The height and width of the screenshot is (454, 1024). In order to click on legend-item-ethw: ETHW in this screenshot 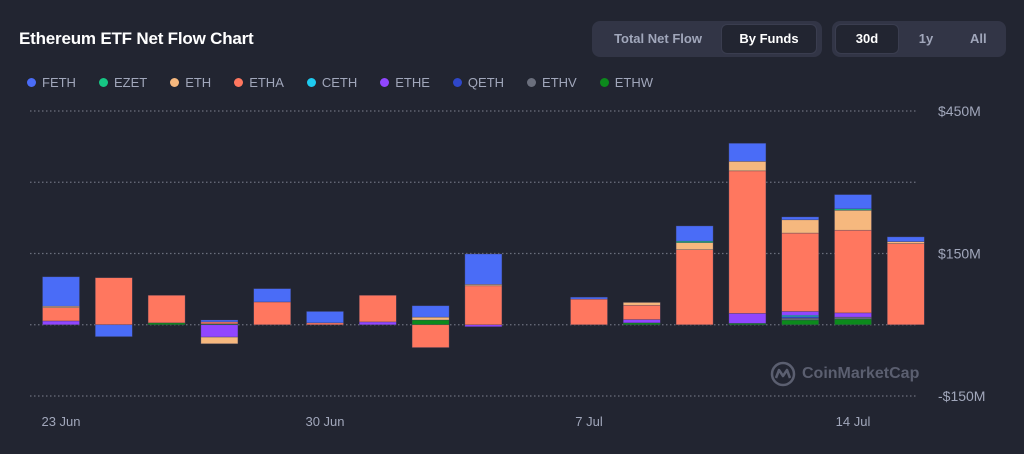, I will do `click(626, 82)`.